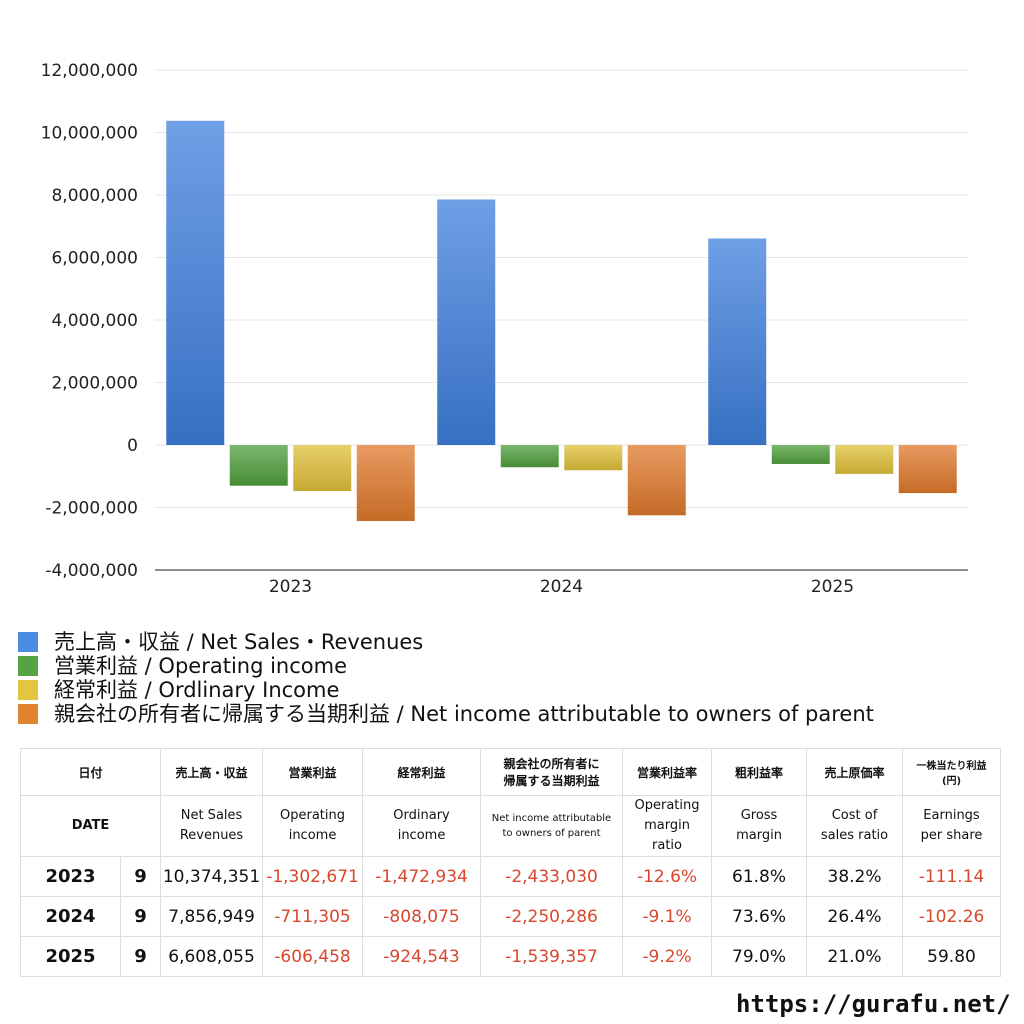  I want to click on th-op-margin-jp: 営業利益率, so click(667, 772).